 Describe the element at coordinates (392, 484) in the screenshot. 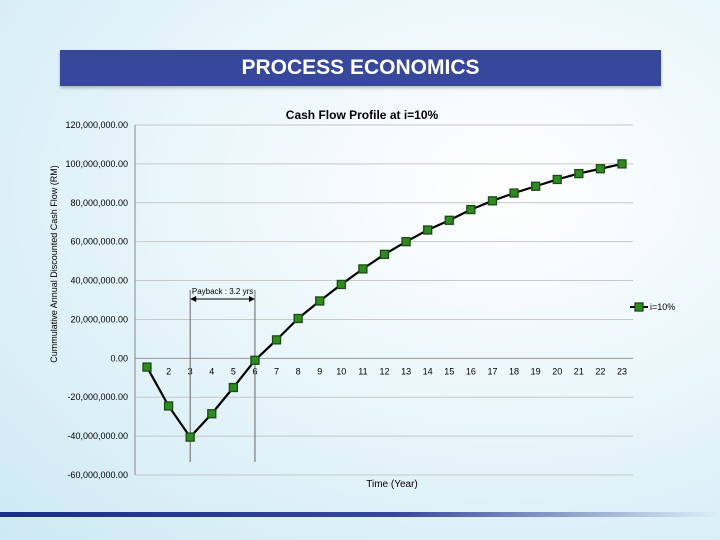

I see `x-axis-label: Time (Year)` at that location.